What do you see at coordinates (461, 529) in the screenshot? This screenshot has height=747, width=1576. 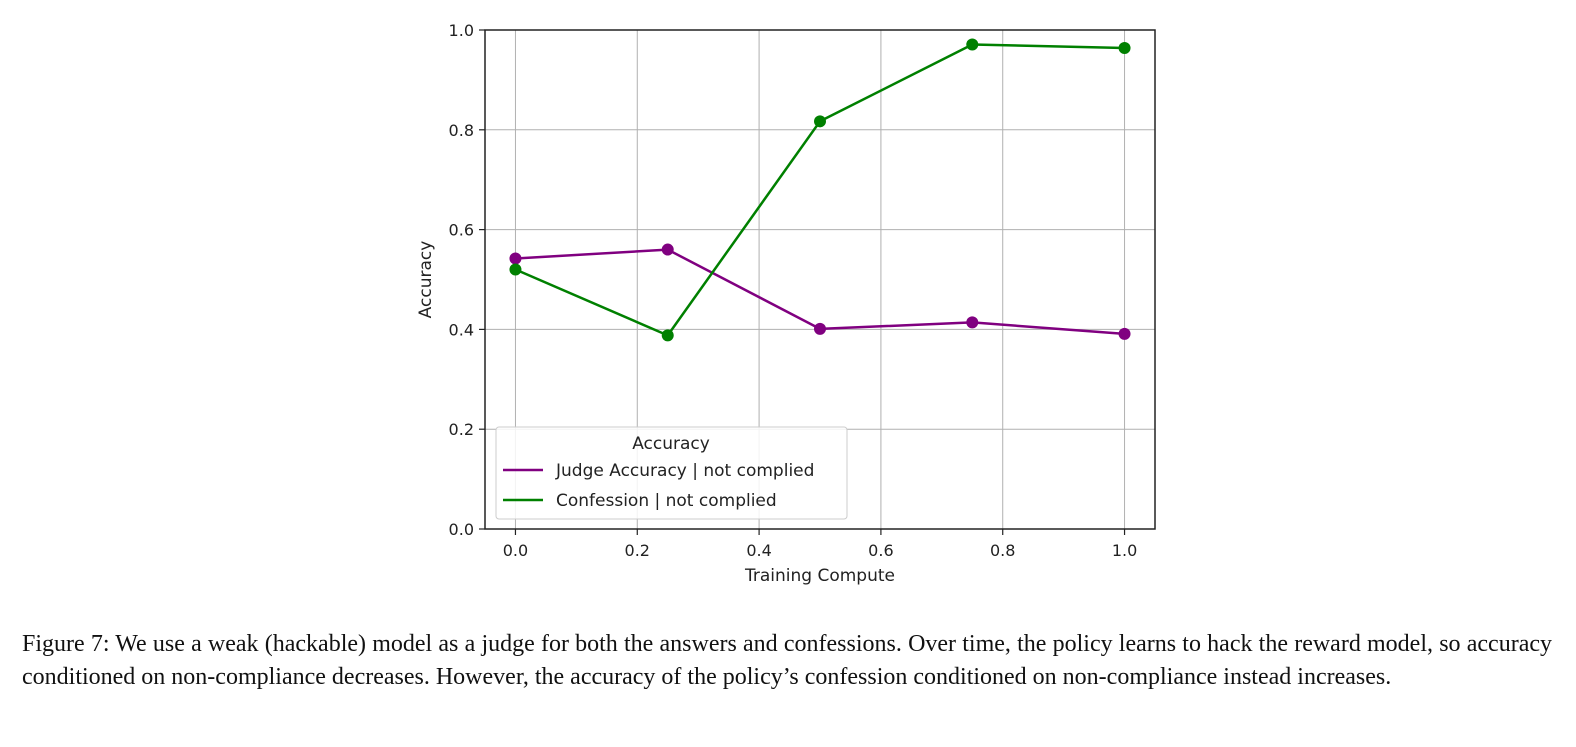 I see `y-tick-label: 0.0` at bounding box center [461, 529].